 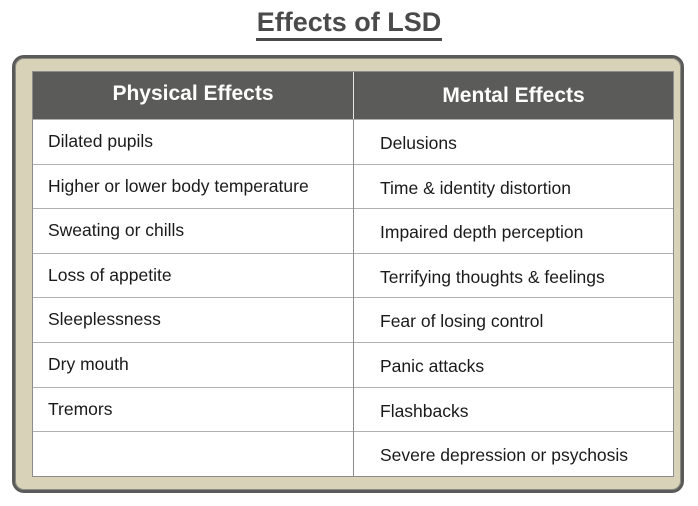 I want to click on mental-effect-cell: Panic attacks, so click(x=432, y=366).